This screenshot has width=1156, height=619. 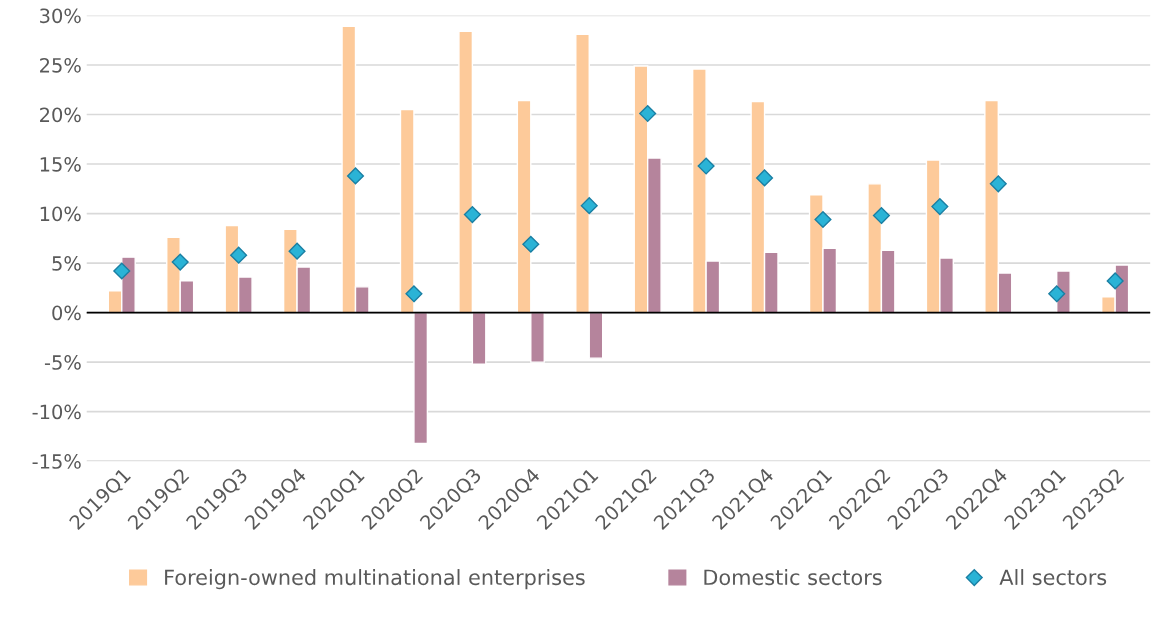 What do you see at coordinates (60, 164) in the screenshot?
I see `y-tick-label: 15%` at bounding box center [60, 164].